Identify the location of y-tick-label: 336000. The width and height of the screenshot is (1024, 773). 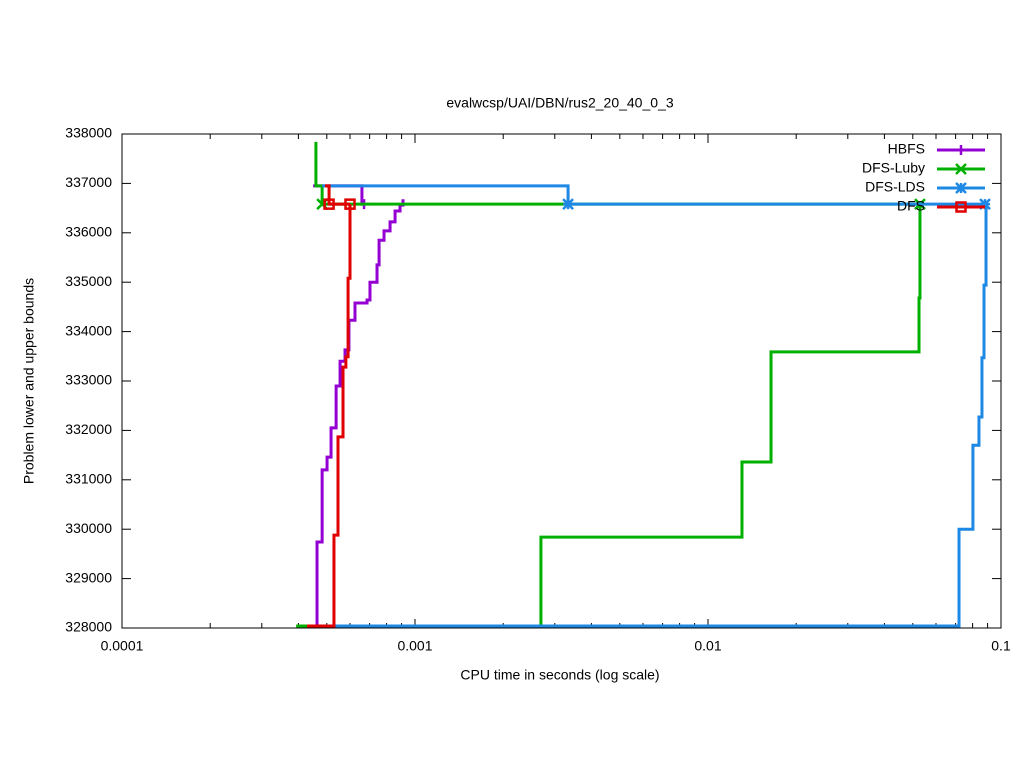
(88, 232).